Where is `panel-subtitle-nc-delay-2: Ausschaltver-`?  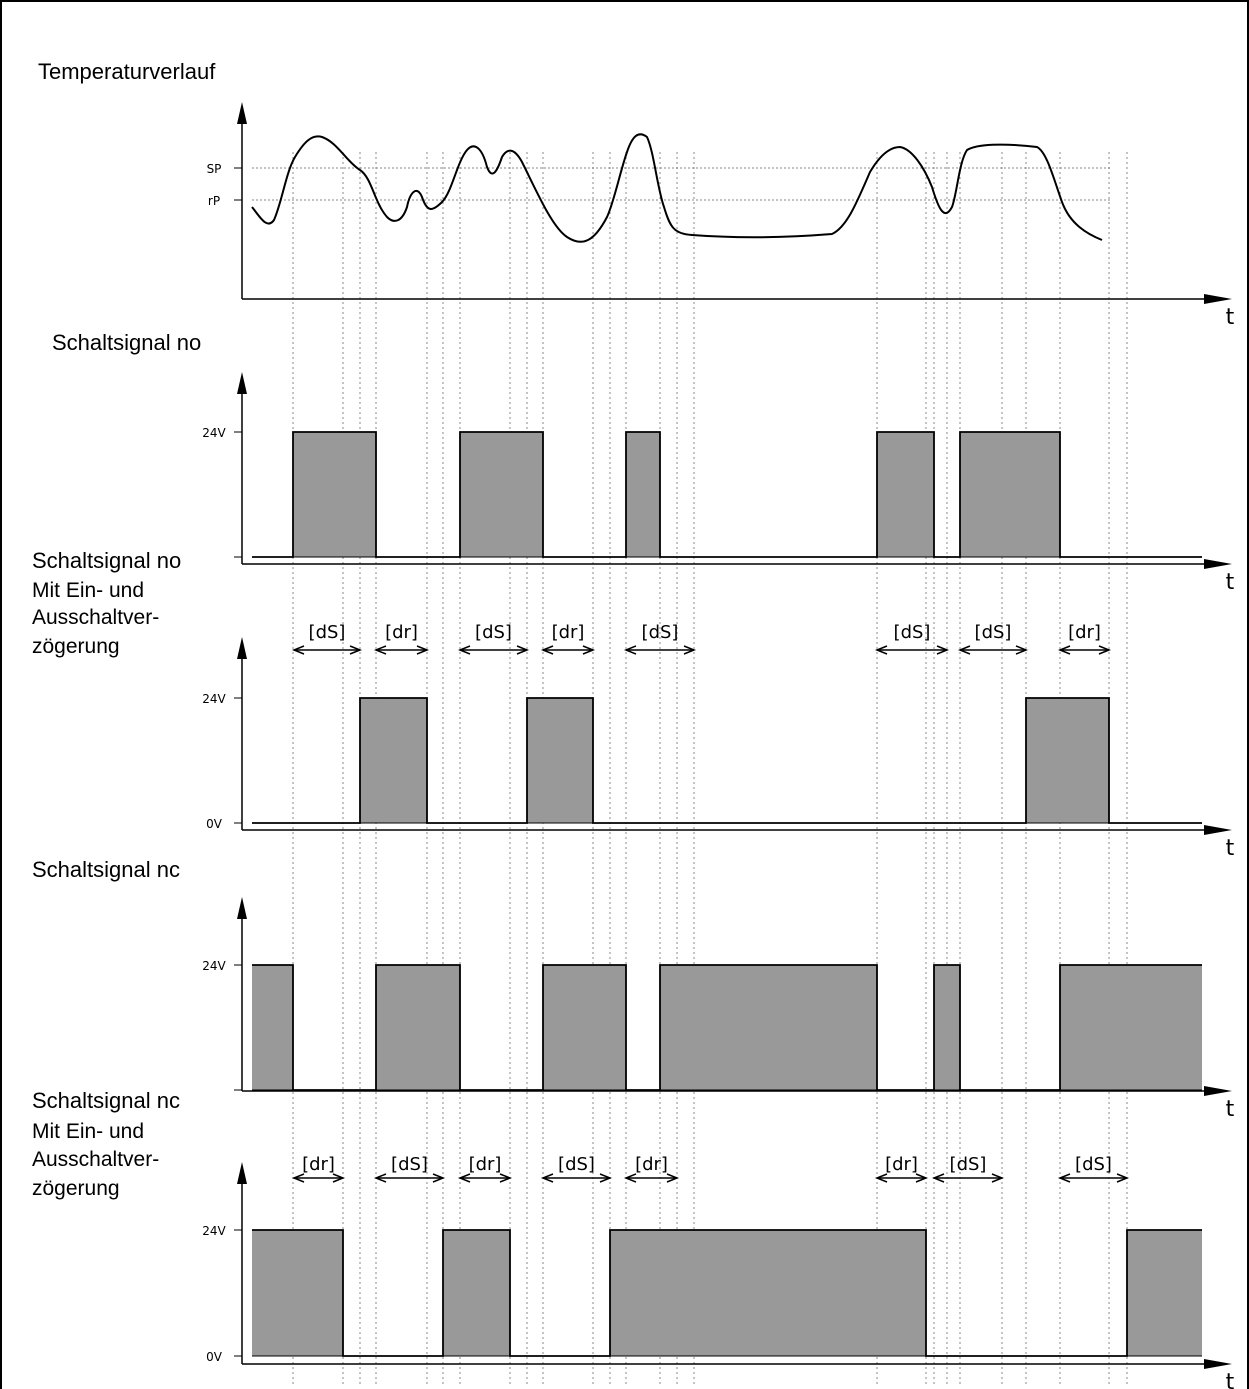
panel-subtitle-nc-delay-2: Ausschaltver- is located at coordinates (96, 1159).